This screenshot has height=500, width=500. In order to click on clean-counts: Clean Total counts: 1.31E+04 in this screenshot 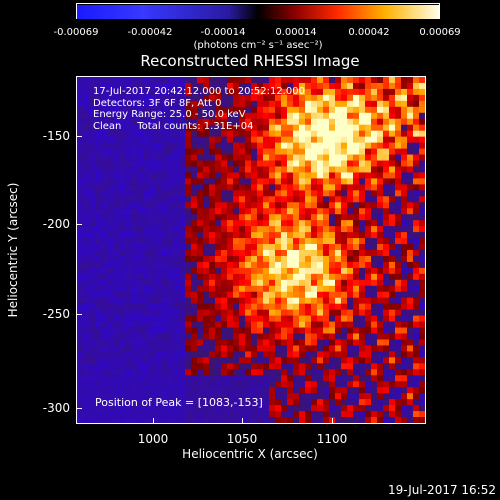, I will do `click(173, 126)`.